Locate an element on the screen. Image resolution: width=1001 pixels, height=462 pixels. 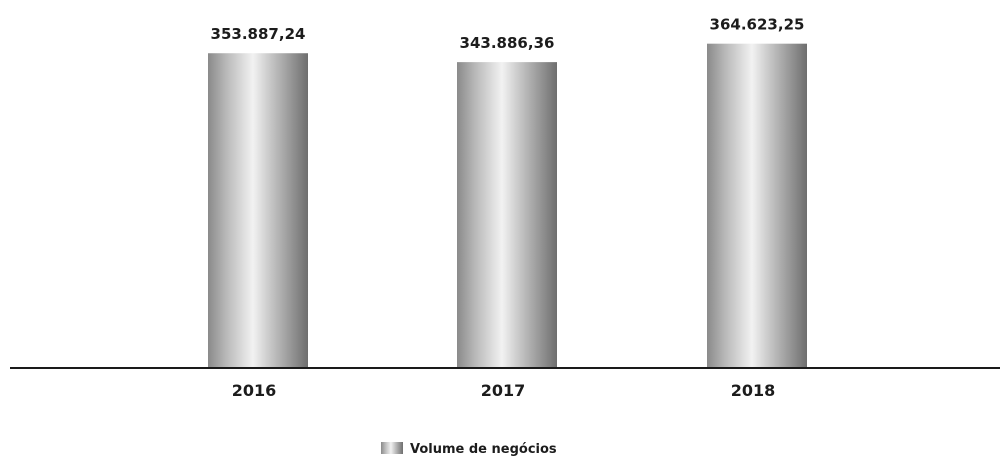
x-tick-label-2017: 2017 is located at coordinates (503, 390).